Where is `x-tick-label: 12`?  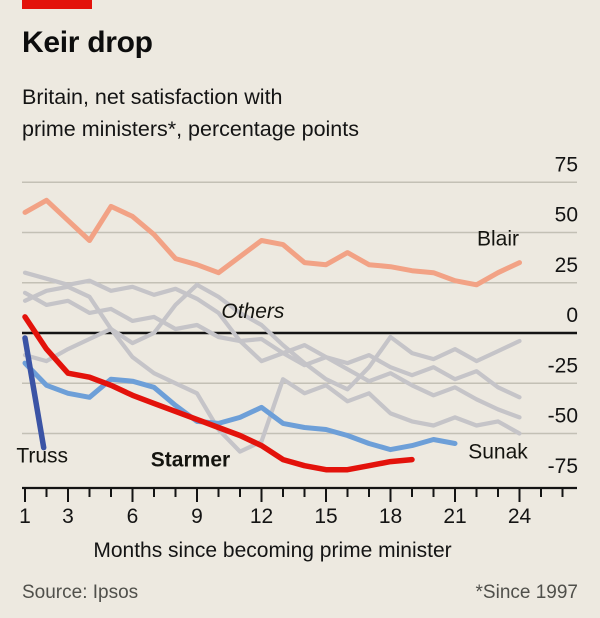
x-tick-label: 12 is located at coordinates (261, 516).